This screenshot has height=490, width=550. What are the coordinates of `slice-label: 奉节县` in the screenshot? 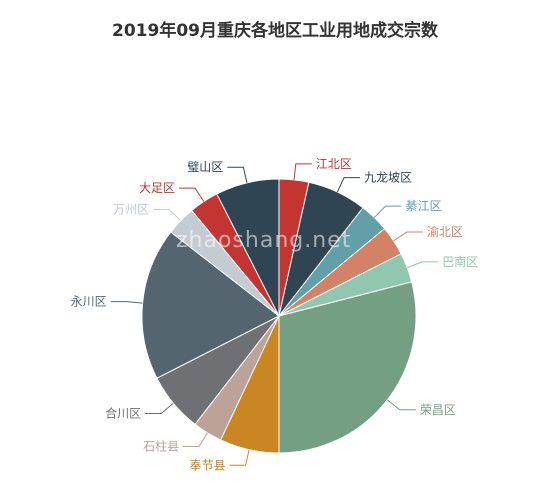 It's located at (208, 465).